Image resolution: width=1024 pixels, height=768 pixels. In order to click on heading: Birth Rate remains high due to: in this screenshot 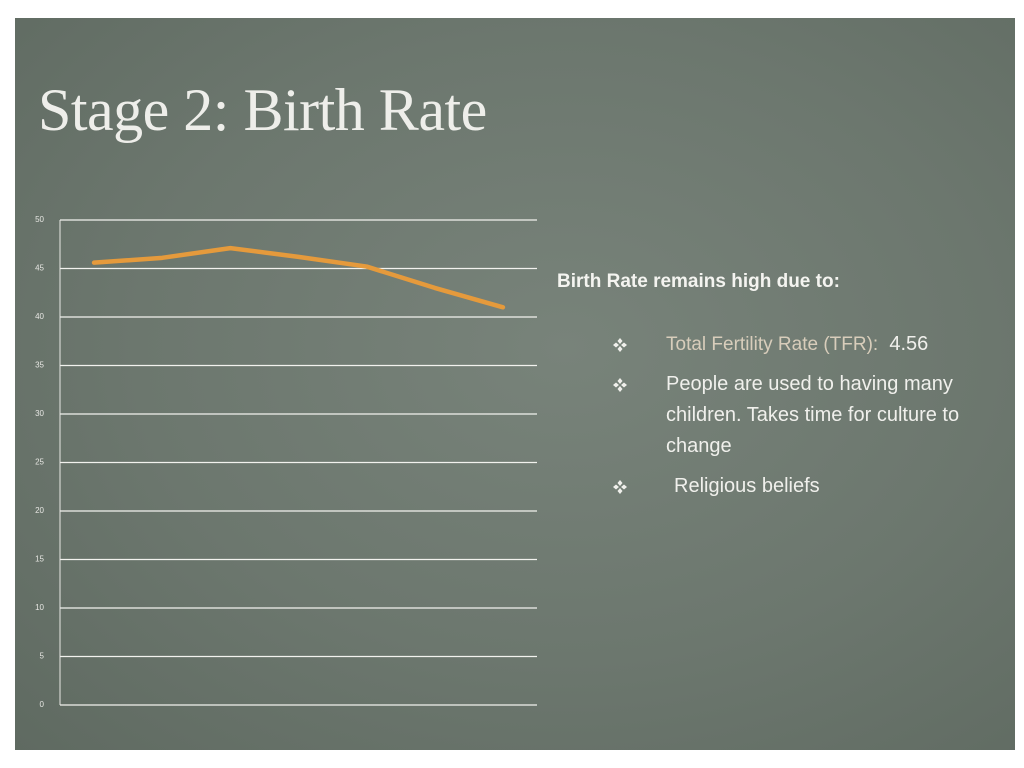, I will do `click(698, 281)`.